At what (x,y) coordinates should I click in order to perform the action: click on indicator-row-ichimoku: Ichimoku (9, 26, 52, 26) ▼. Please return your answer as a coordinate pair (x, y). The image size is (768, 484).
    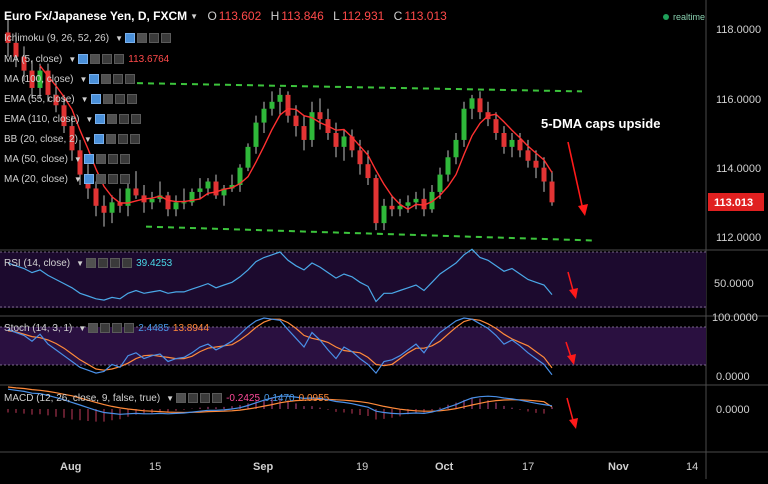
    Looking at the image, I should click on (87, 38).